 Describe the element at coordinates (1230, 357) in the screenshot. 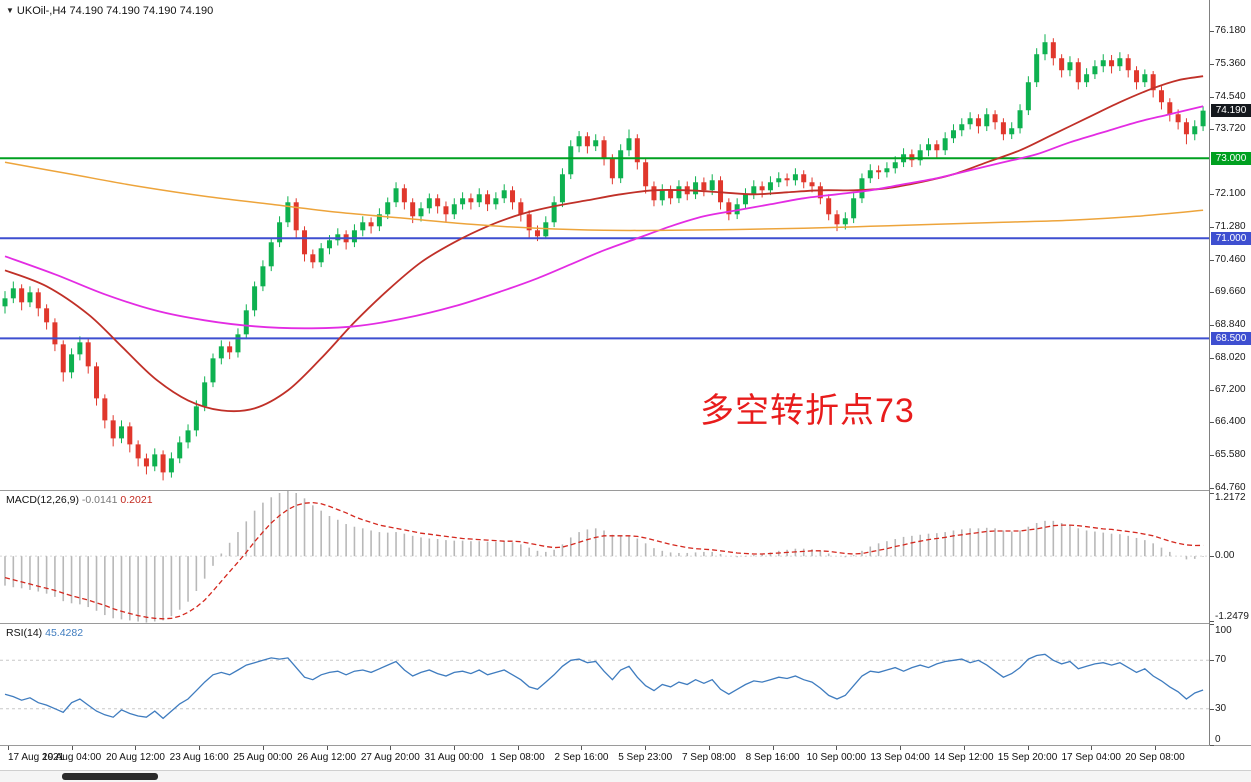

I see `price-axis-label: 68.020` at that location.